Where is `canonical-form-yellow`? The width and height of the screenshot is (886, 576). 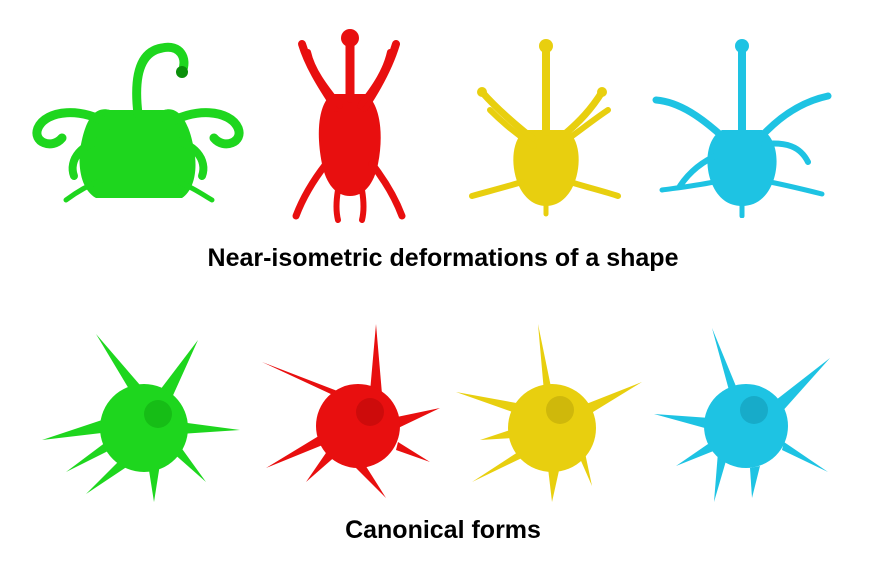 canonical-form-yellow is located at coordinates (548, 414).